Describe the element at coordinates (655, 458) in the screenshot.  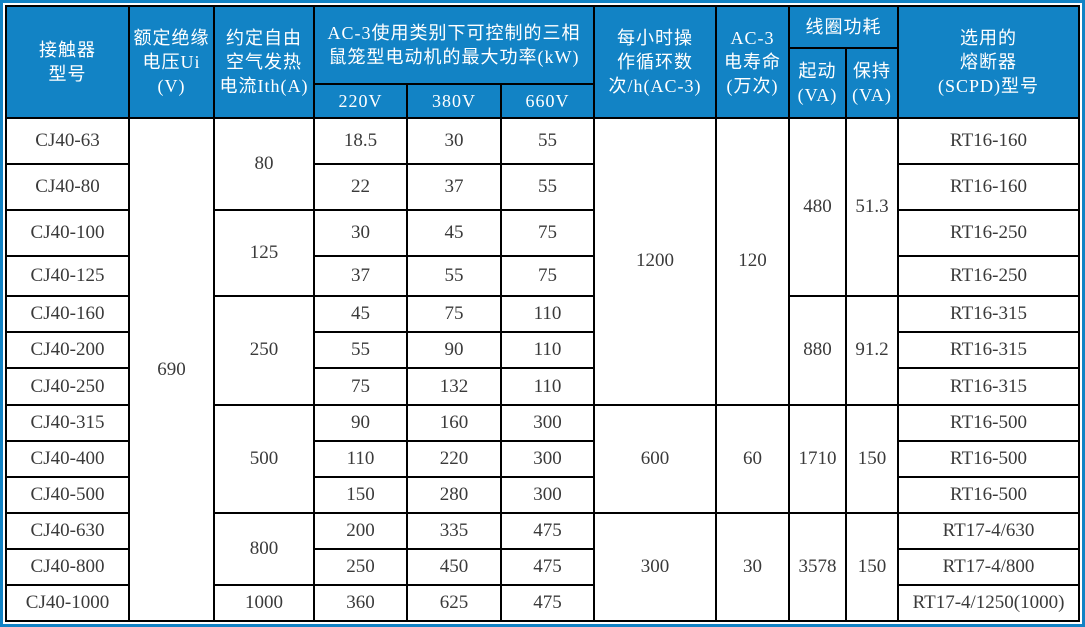
I see `cell-operating-cycles: 600` at that location.